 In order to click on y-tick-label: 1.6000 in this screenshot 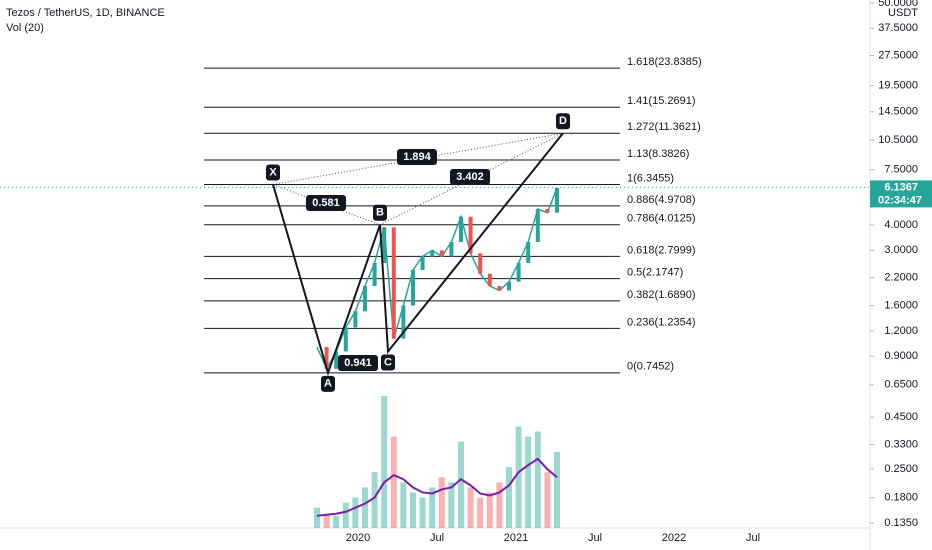, I will do `click(901, 306)`.